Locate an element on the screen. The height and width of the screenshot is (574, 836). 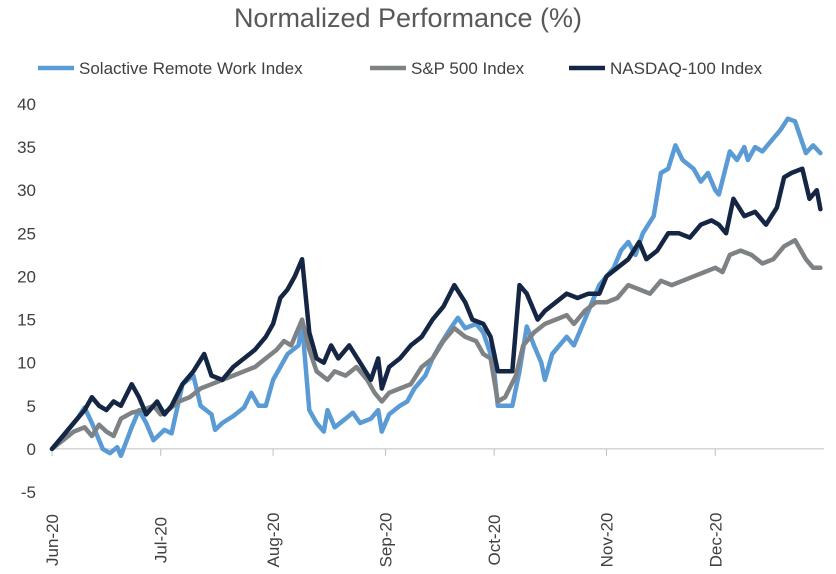
y-tick-label: 40 is located at coordinates (26, 104).